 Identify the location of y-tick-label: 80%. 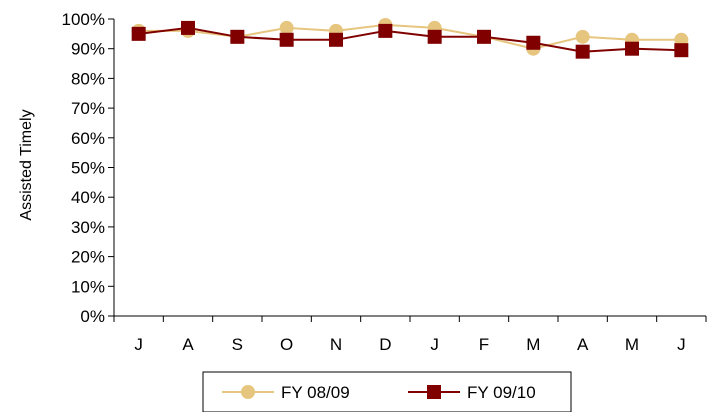
(88, 78).